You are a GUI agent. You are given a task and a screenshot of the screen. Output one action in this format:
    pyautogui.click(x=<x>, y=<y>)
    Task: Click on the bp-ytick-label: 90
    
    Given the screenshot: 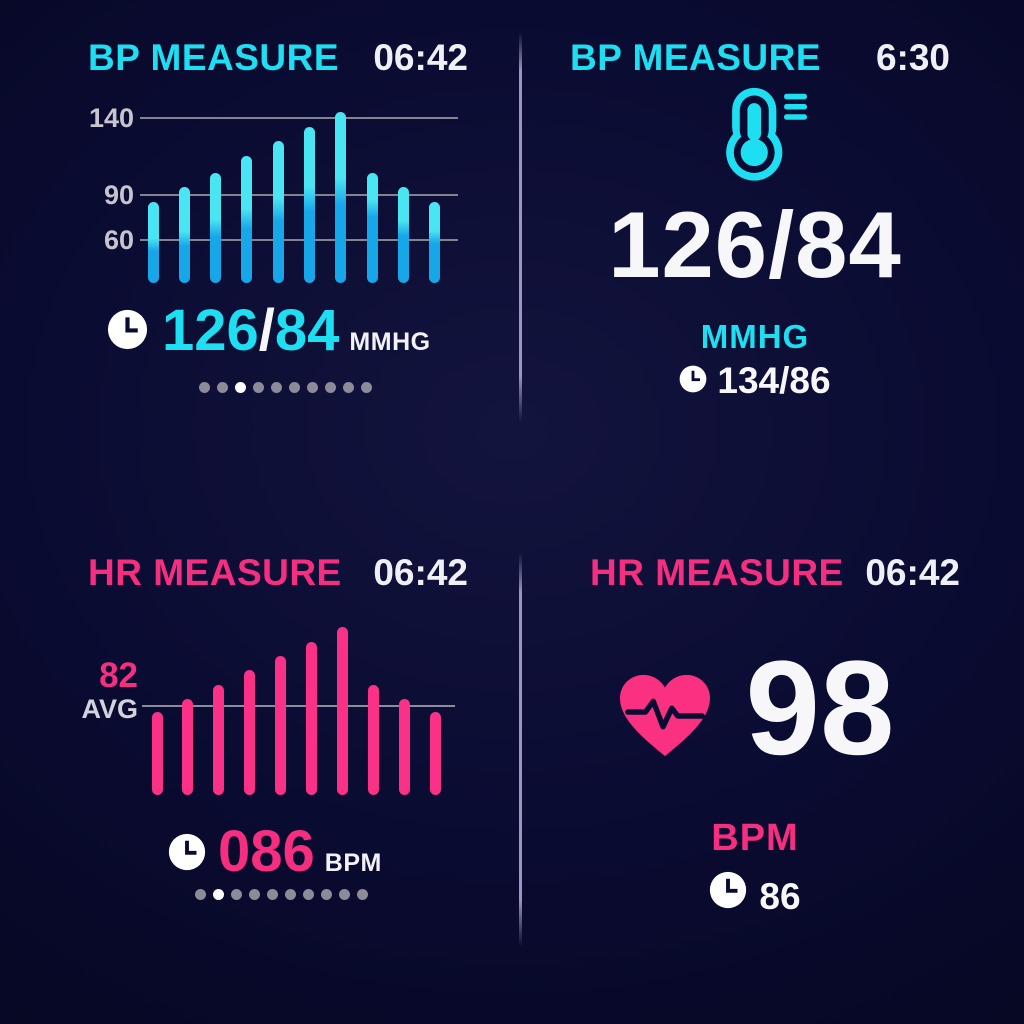 What is the action you would take?
    pyautogui.click(x=118, y=194)
    